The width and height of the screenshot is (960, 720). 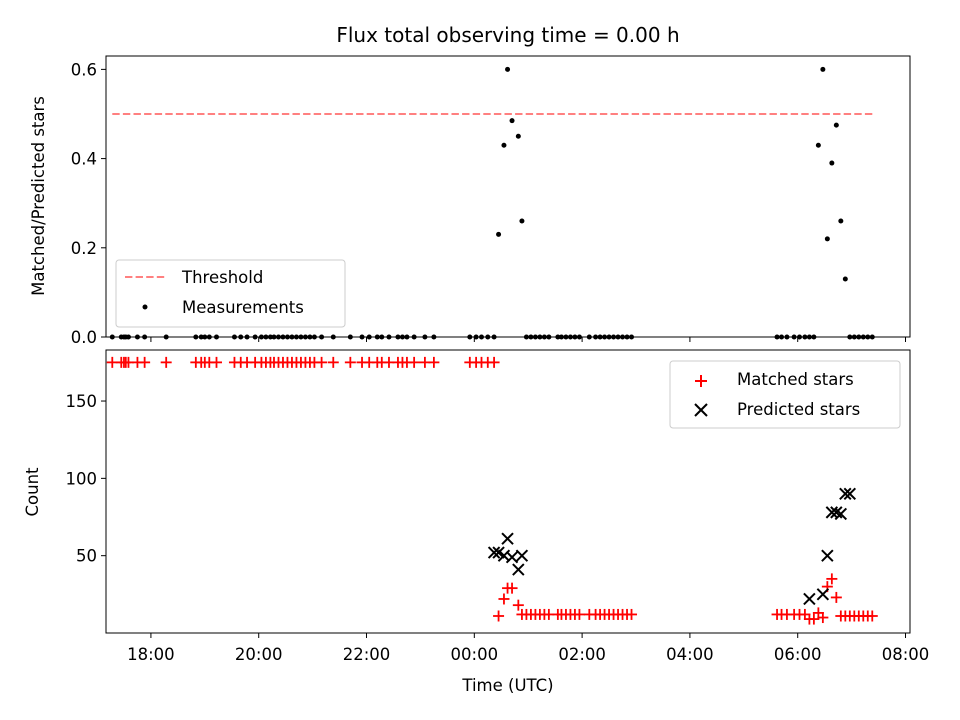 I want to click on top-y-tick-label: 0.0, so click(x=84, y=337).